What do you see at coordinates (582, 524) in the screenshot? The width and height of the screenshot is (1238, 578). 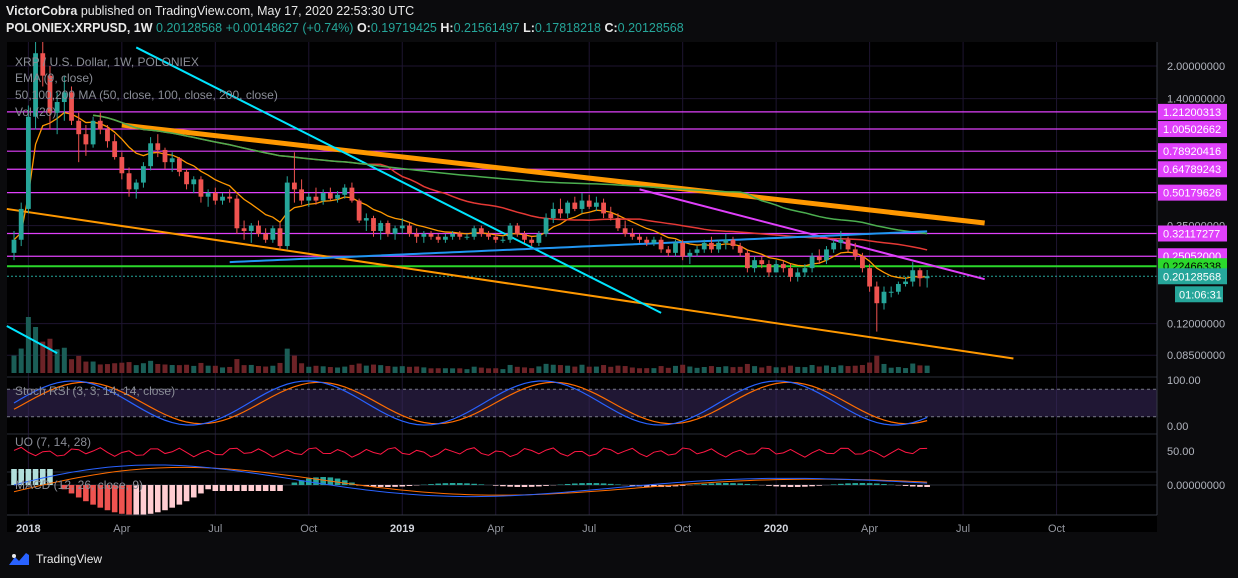 I see `time-axis: 2018 Apr Jul Oct 2019 Apr Jul Oct 2020 Apr Jul Oct` at bounding box center [582, 524].